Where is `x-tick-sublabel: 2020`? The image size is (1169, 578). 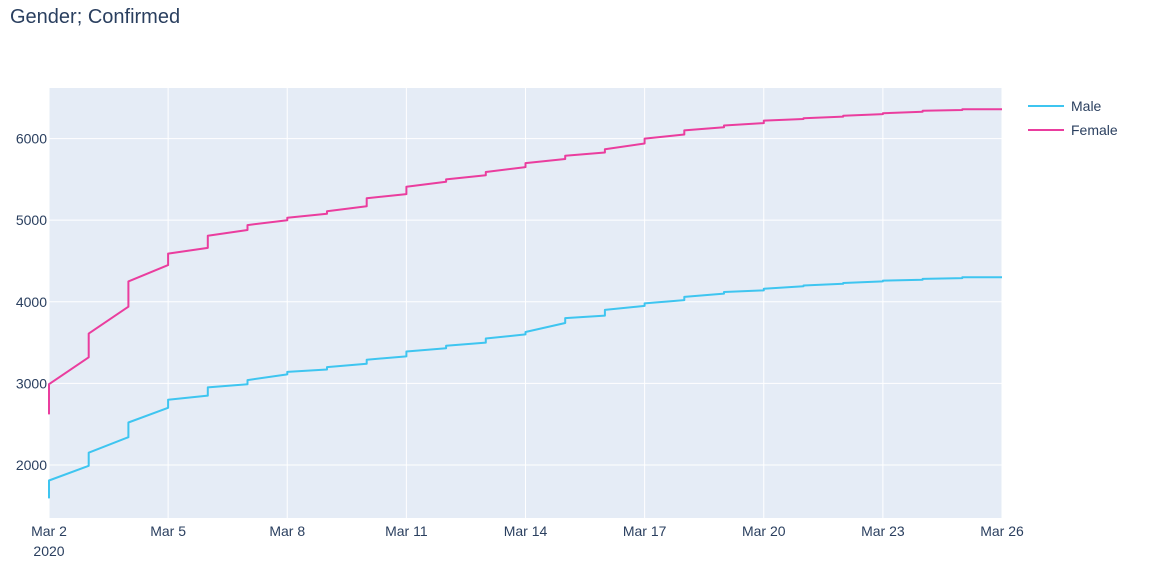 x-tick-sublabel: 2020 is located at coordinates (48, 551).